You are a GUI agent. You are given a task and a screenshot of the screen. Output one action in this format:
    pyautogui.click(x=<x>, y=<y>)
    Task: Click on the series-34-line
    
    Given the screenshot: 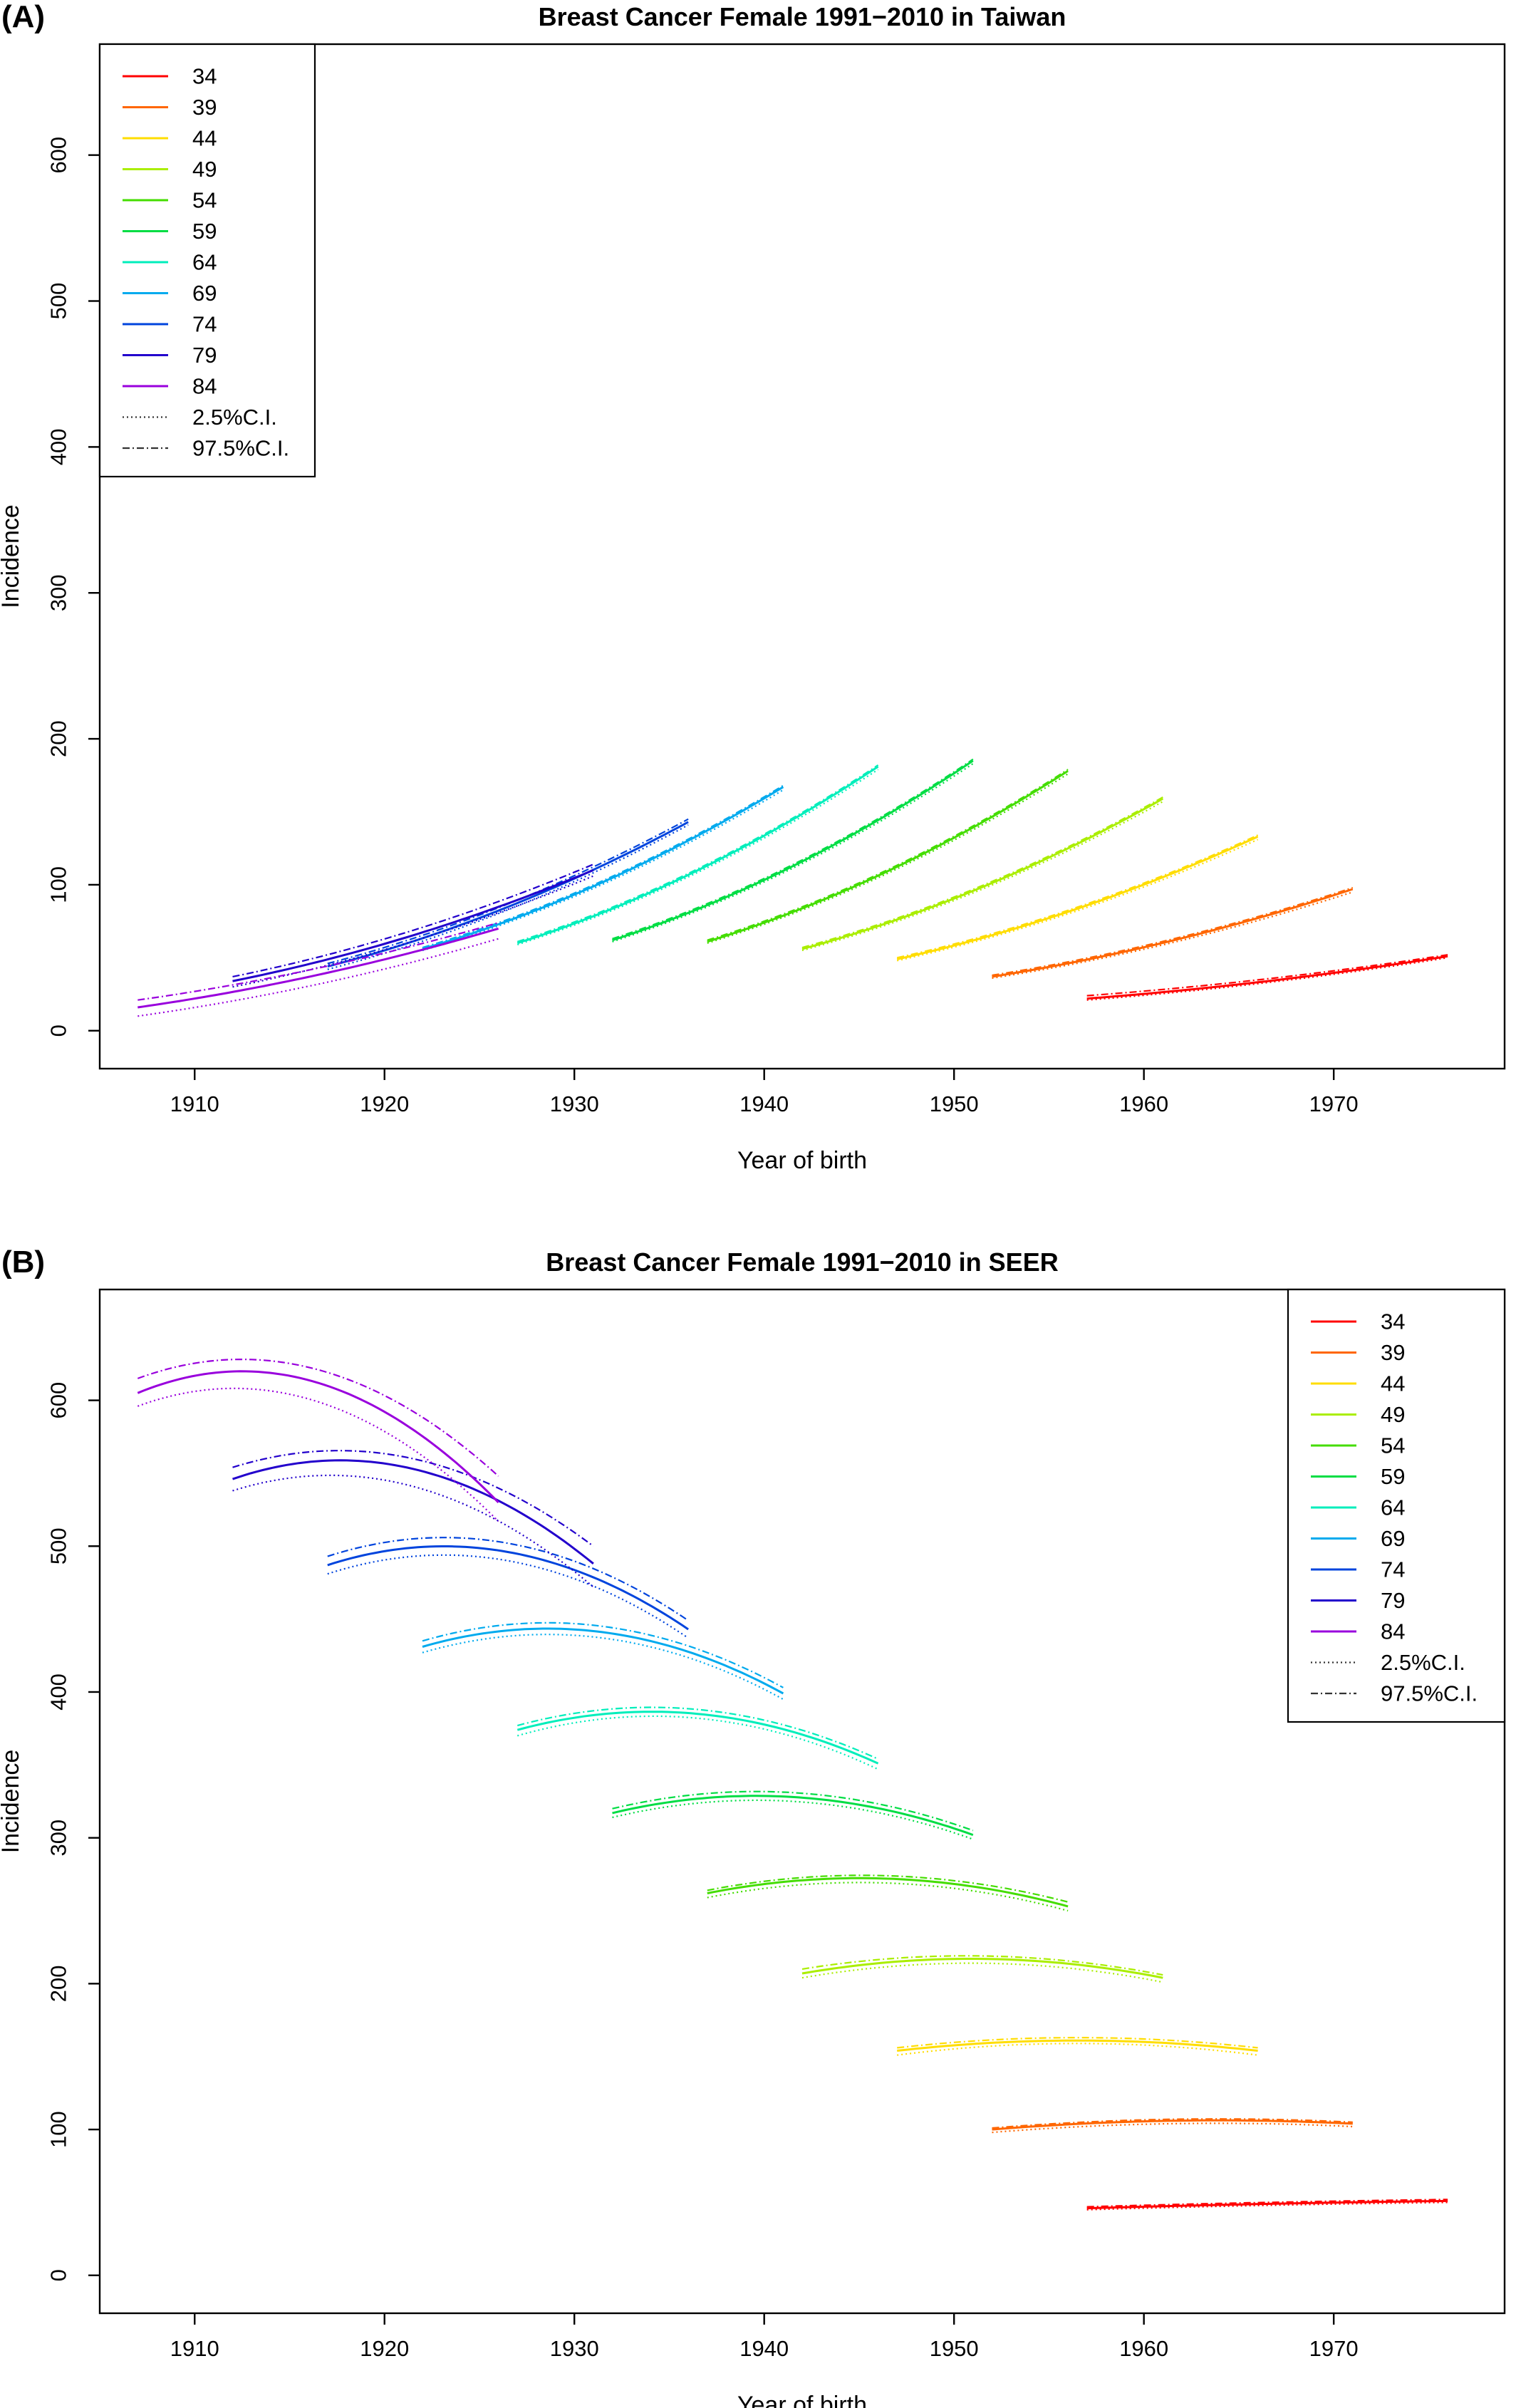 What is the action you would take?
    pyautogui.click(x=1267, y=2204)
    